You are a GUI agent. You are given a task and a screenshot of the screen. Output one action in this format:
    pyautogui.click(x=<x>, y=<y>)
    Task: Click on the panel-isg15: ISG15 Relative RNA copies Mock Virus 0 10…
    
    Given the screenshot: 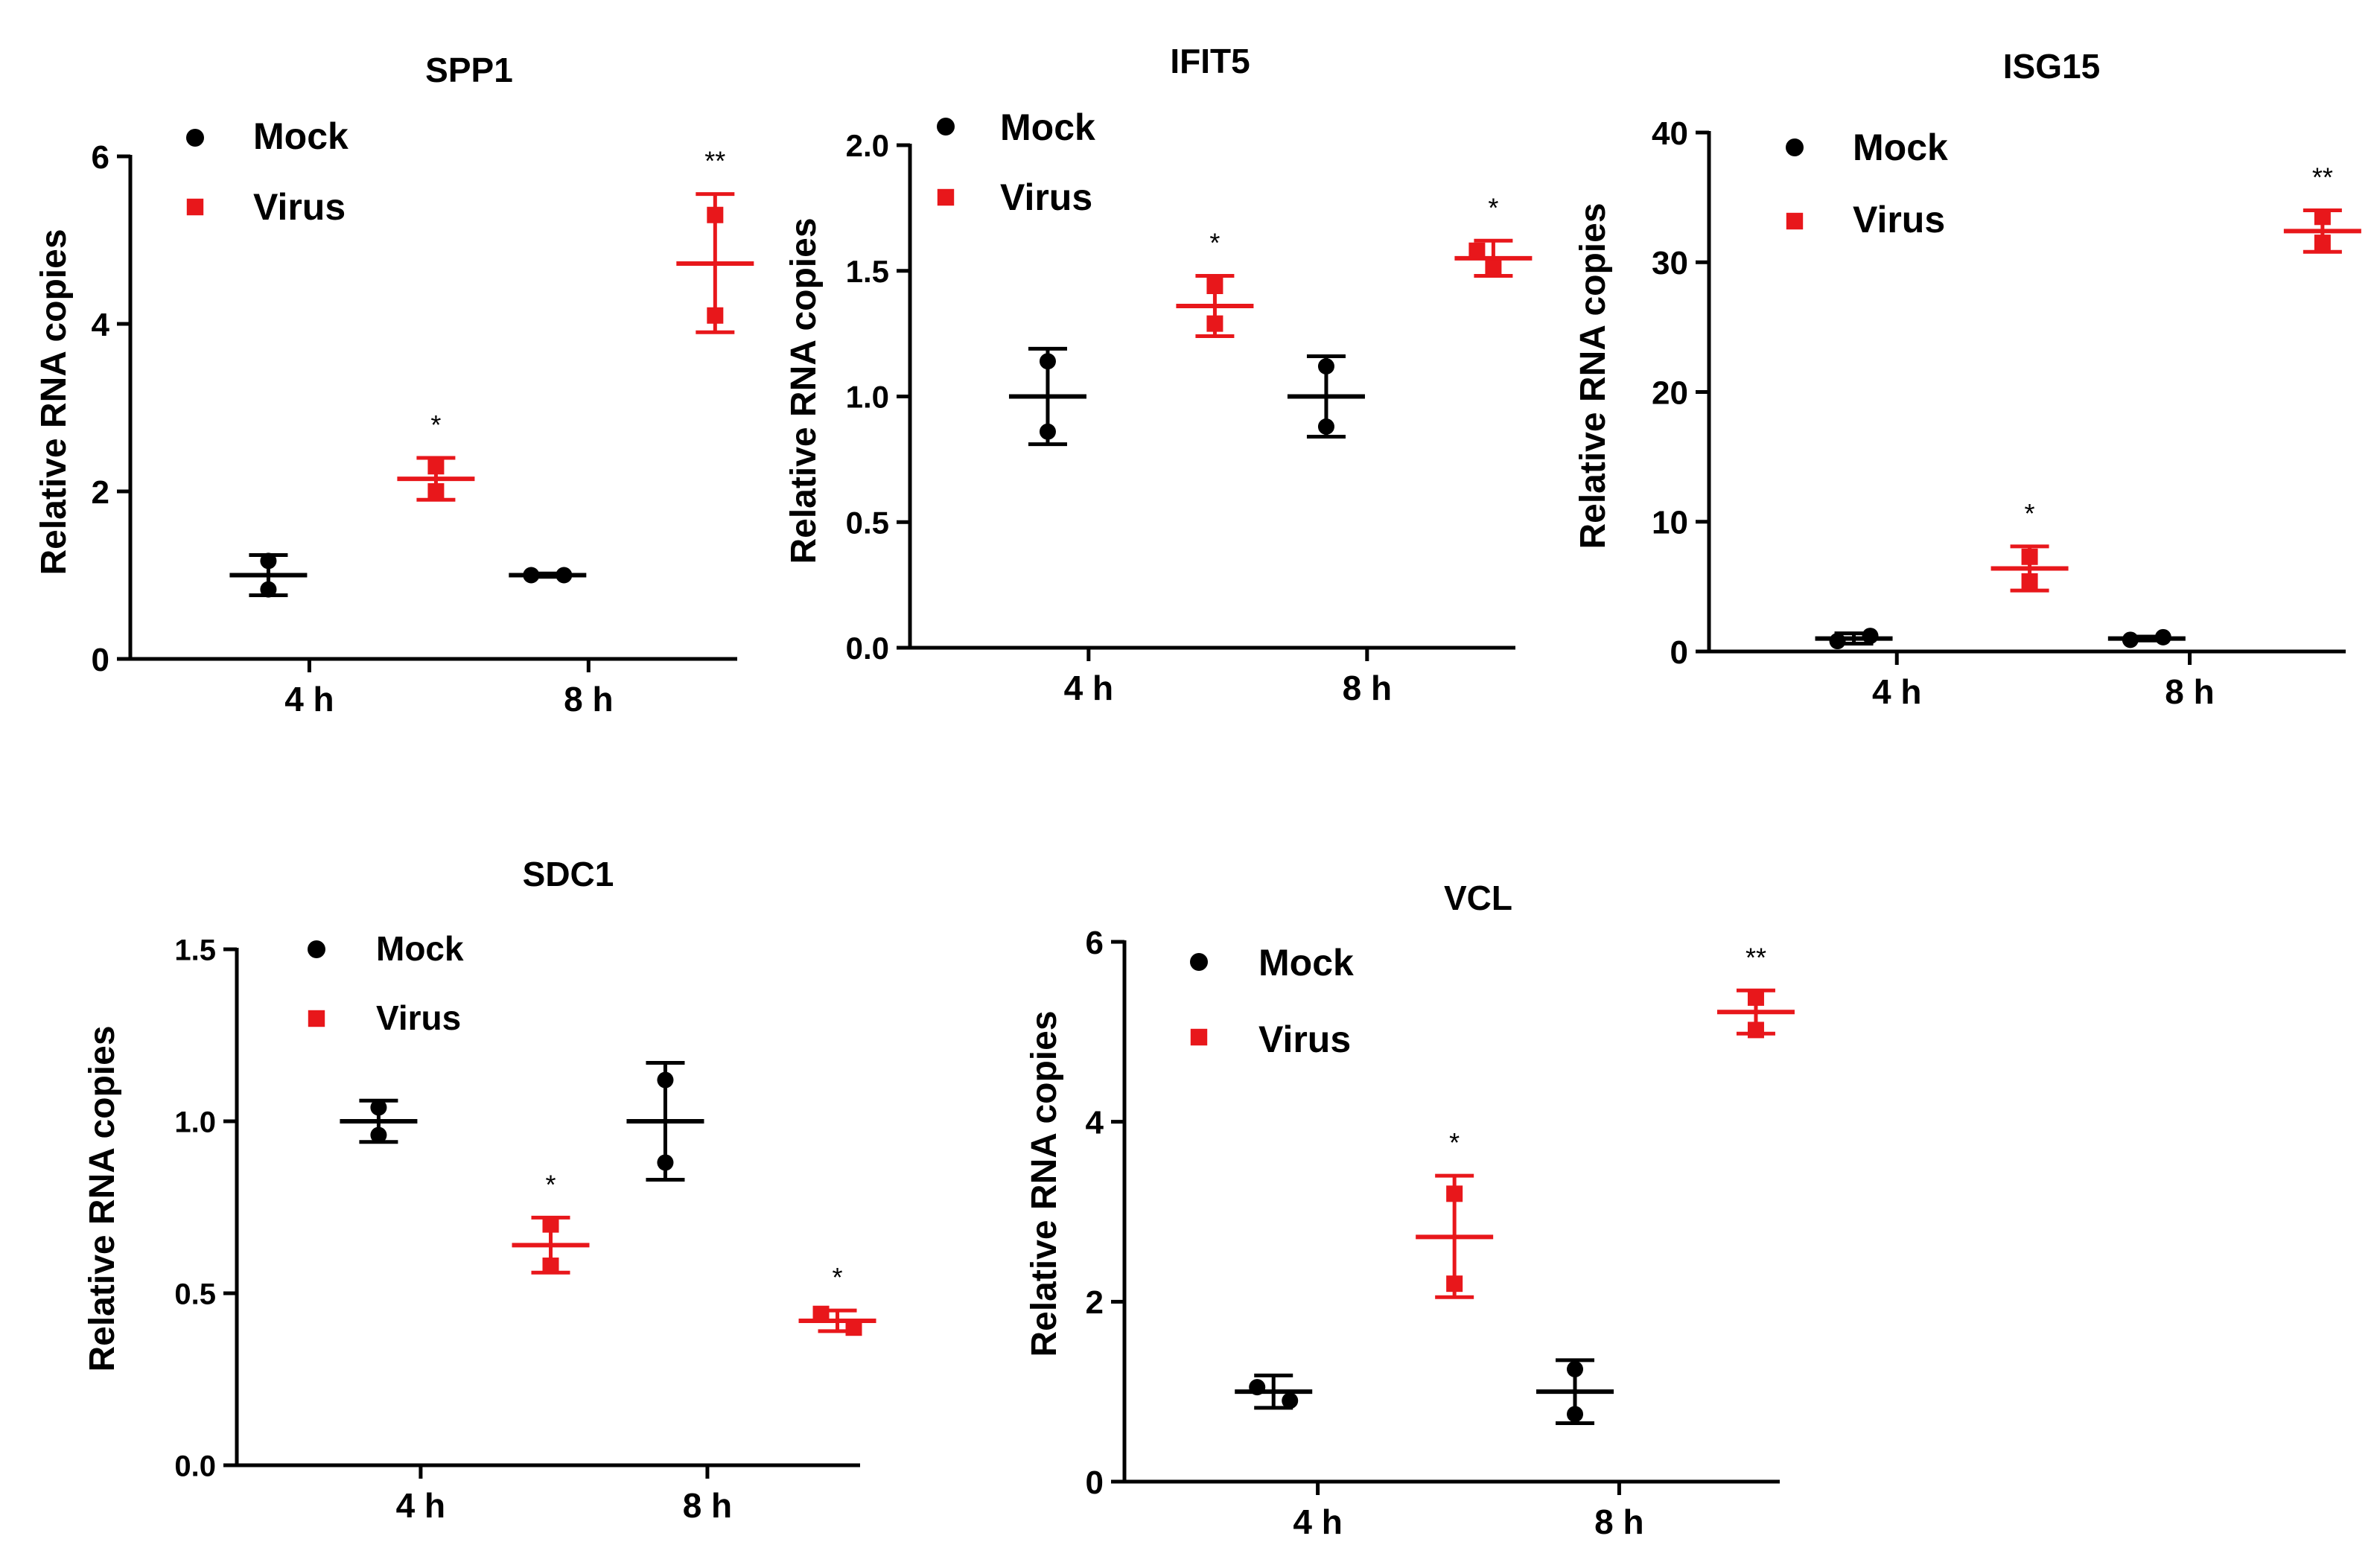 What is the action you would take?
    pyautogui.click(x=1967, y=379)
    